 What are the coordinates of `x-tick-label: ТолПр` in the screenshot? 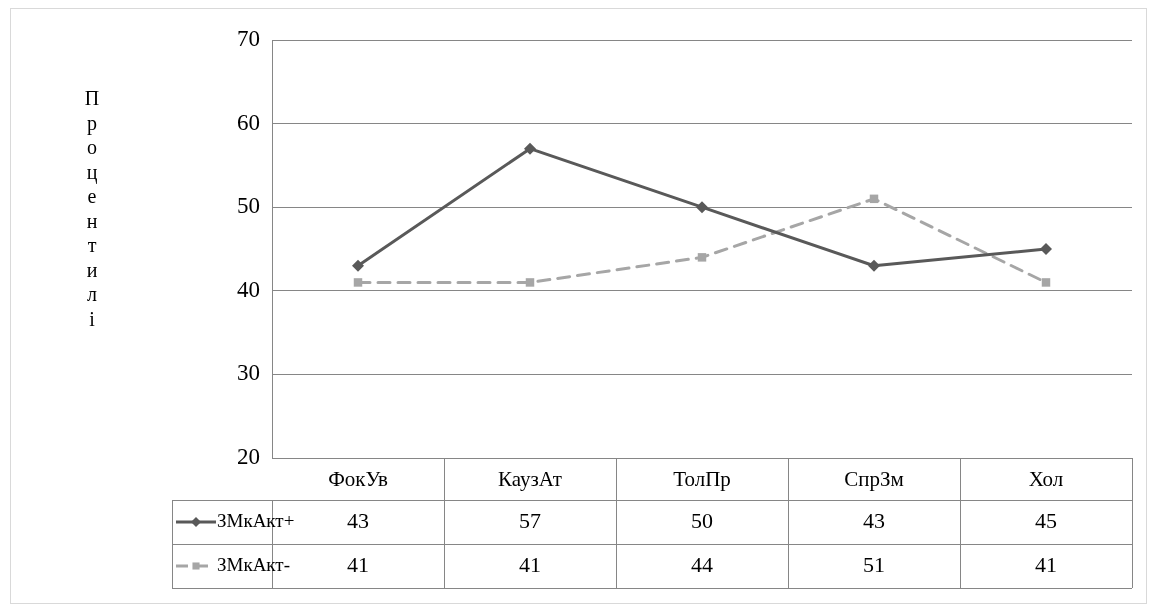 It's located at (702, 479).